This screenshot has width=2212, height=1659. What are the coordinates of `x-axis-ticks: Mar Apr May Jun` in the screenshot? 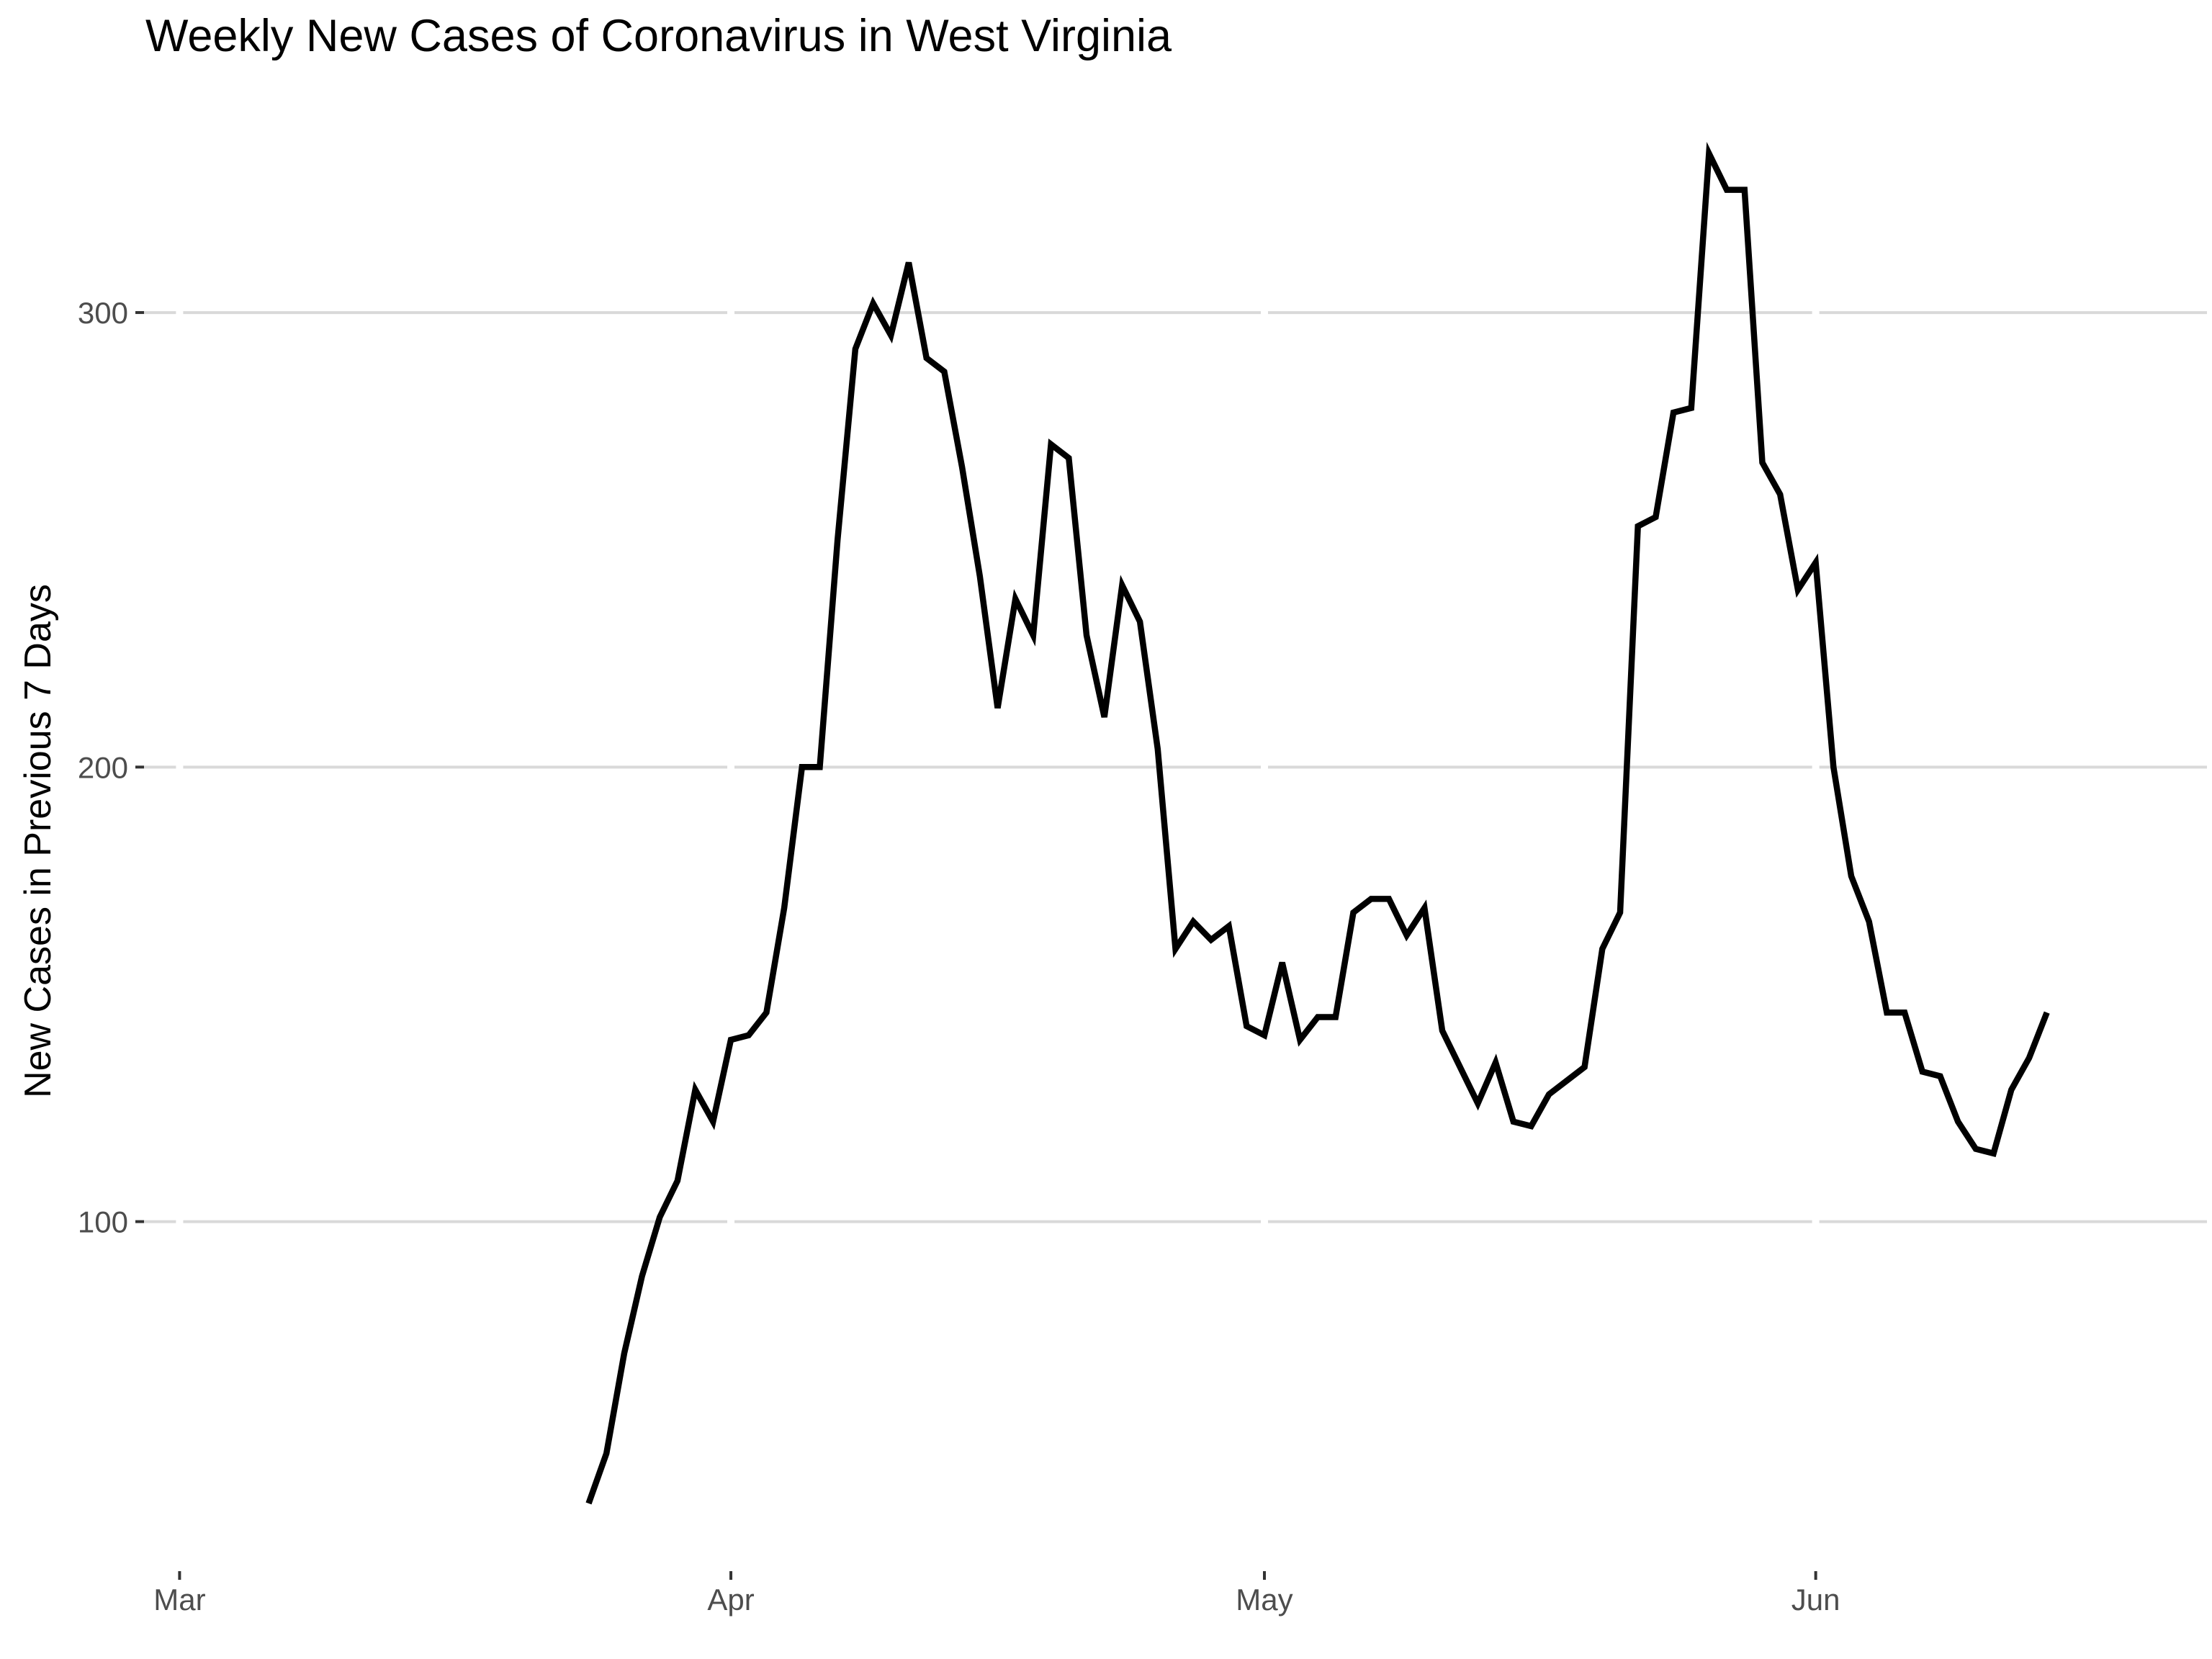 It's located at (996, 1594).